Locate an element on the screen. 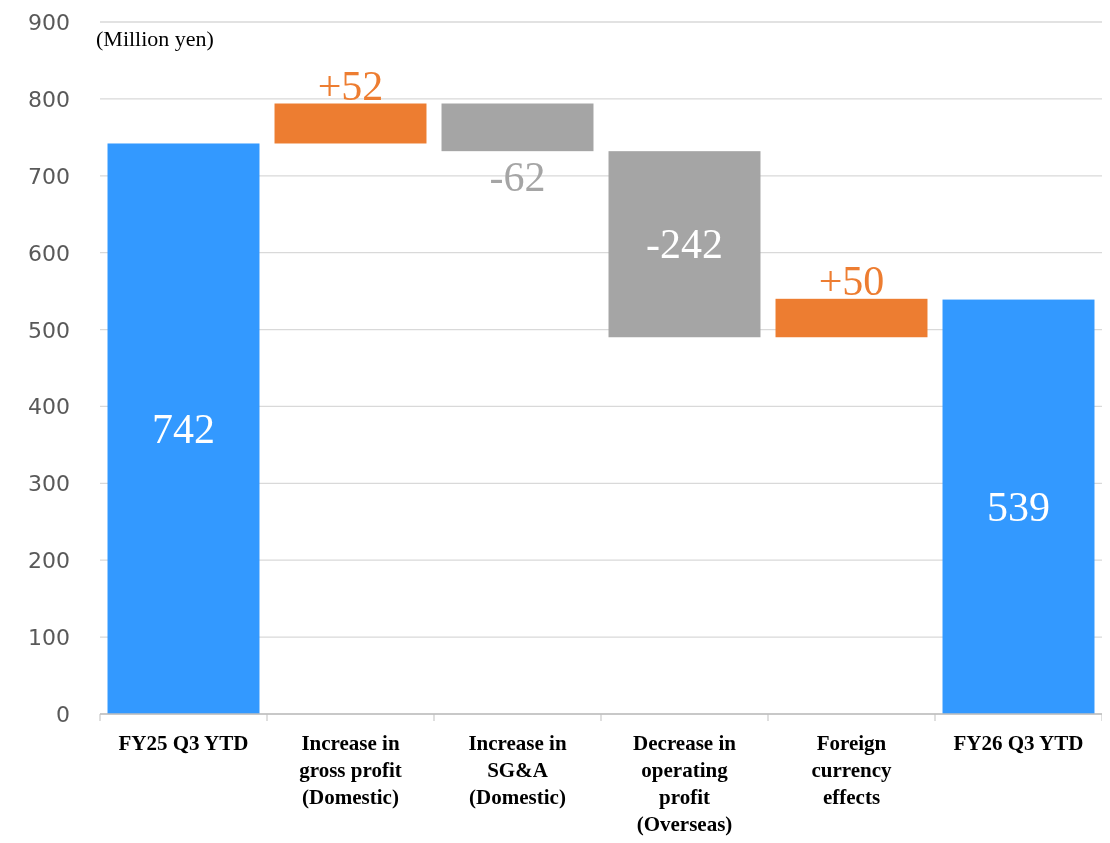 Image resolution: width=1110 pixels, height=843 pixels. y-tick-label: 0 is located at coordinates (63, 714).